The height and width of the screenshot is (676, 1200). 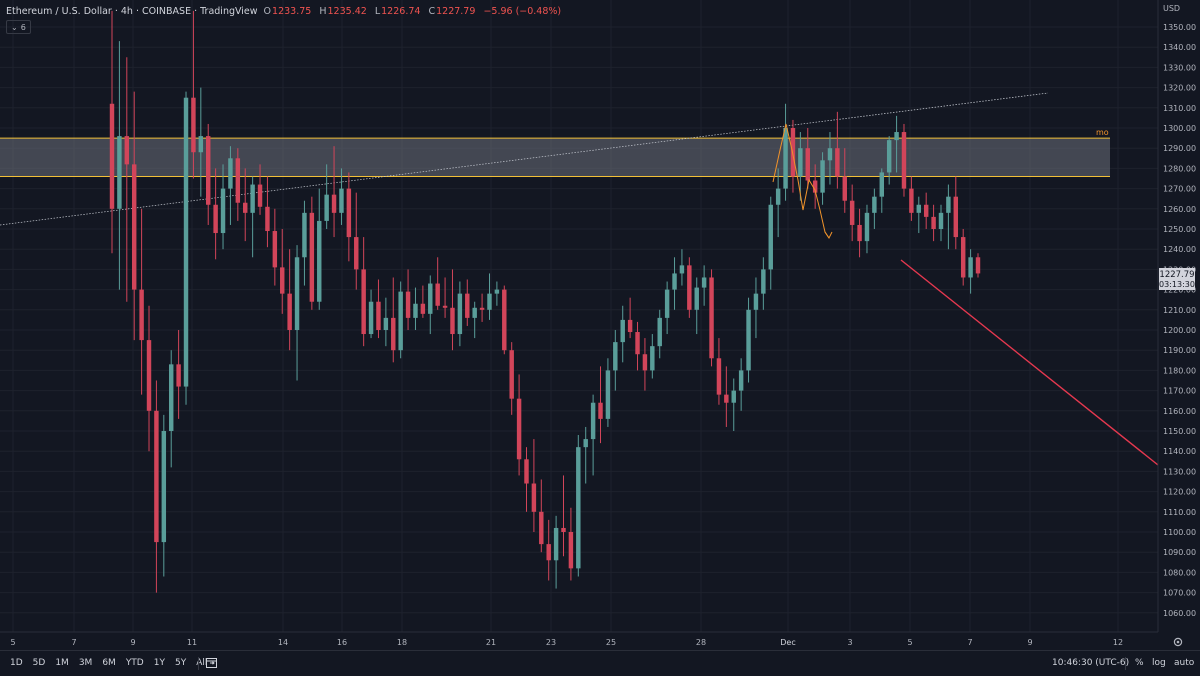 What do you see at coordinates (16, 663) in the screenshot?
I see `range-button-1d: 1D` at bounding box center [16, 663].